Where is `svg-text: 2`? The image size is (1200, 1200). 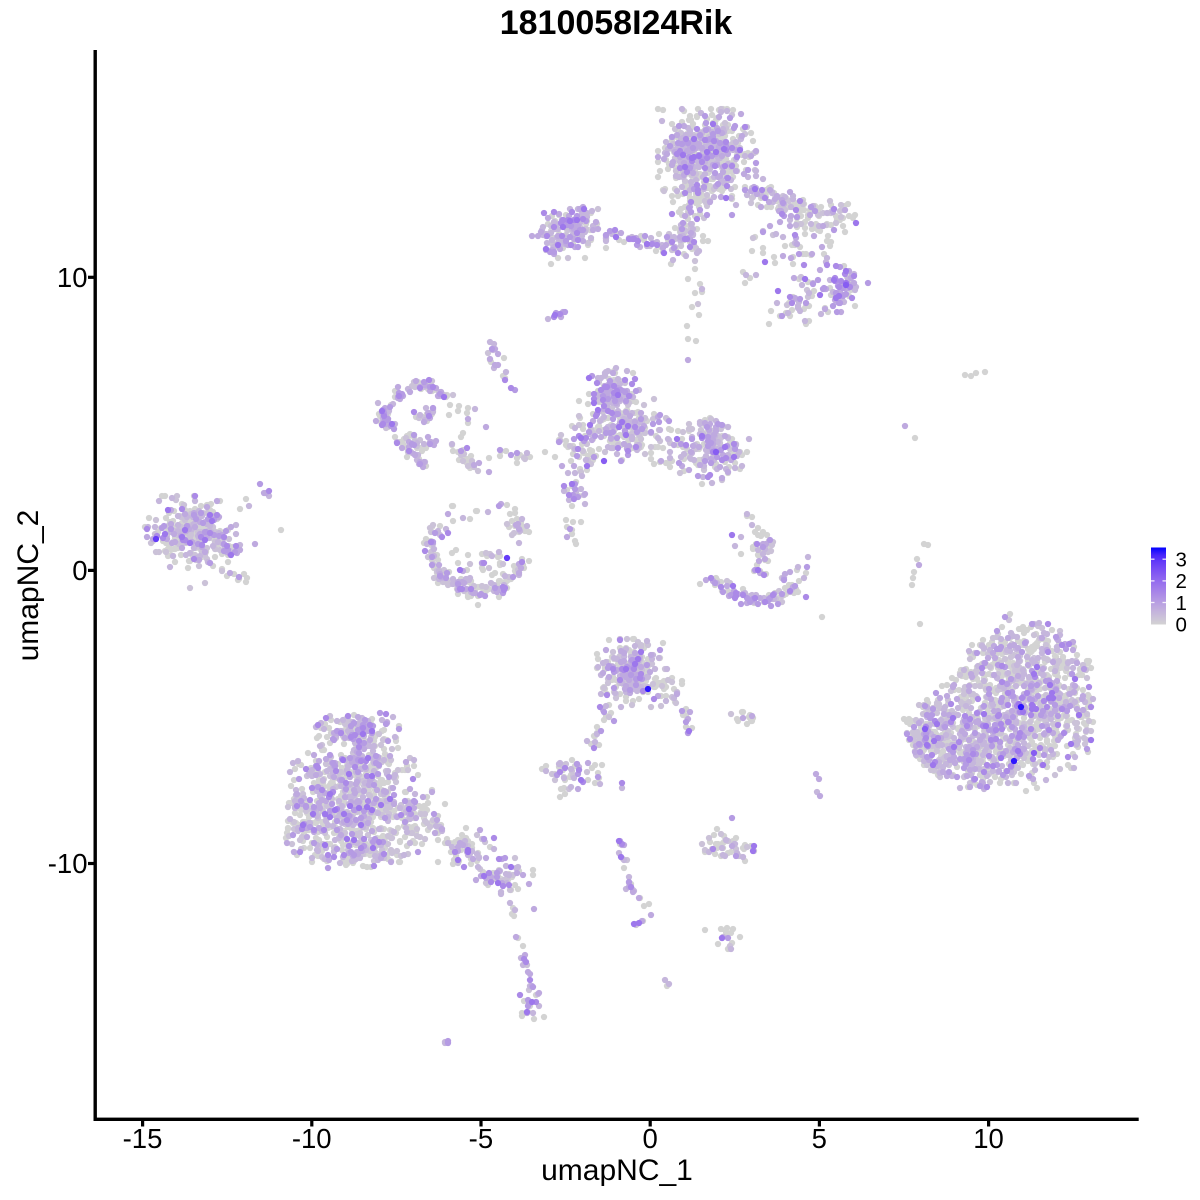 svg-text: 2 is located at coordinates (1181, 581).